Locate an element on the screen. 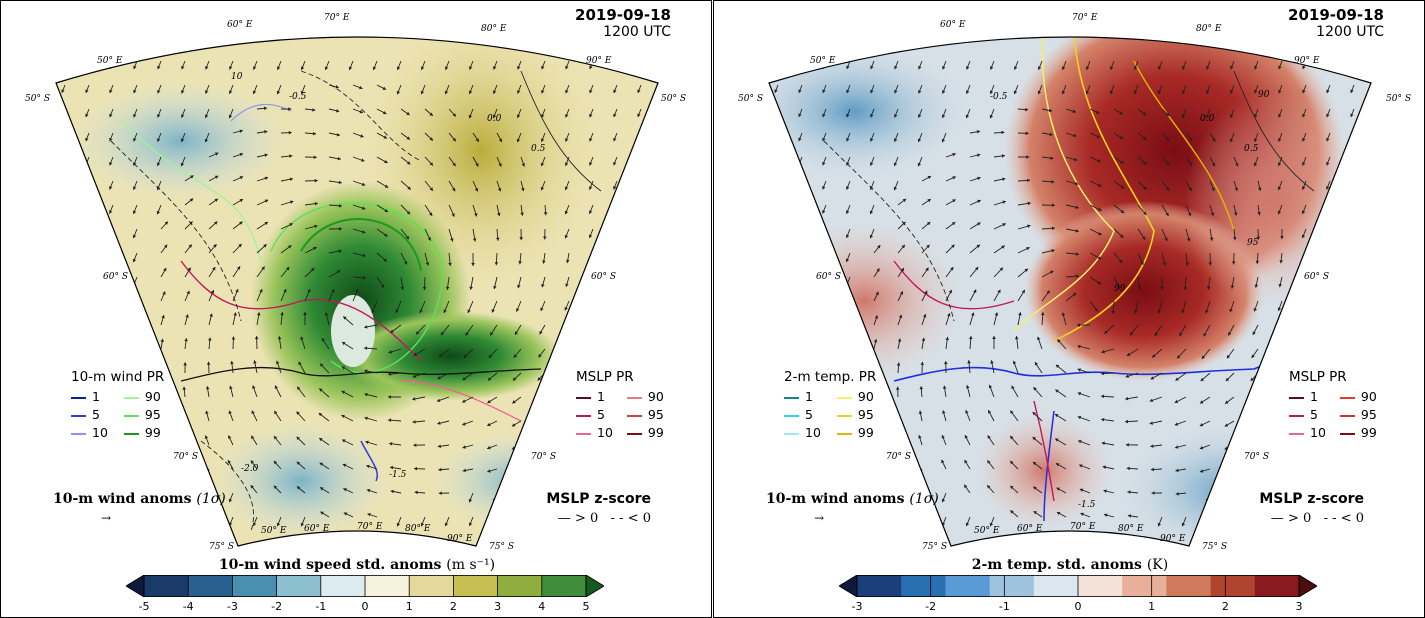 This screenshot has width=1425, height=618. lon-label: 80° E is located at coordinates (1209, 29).